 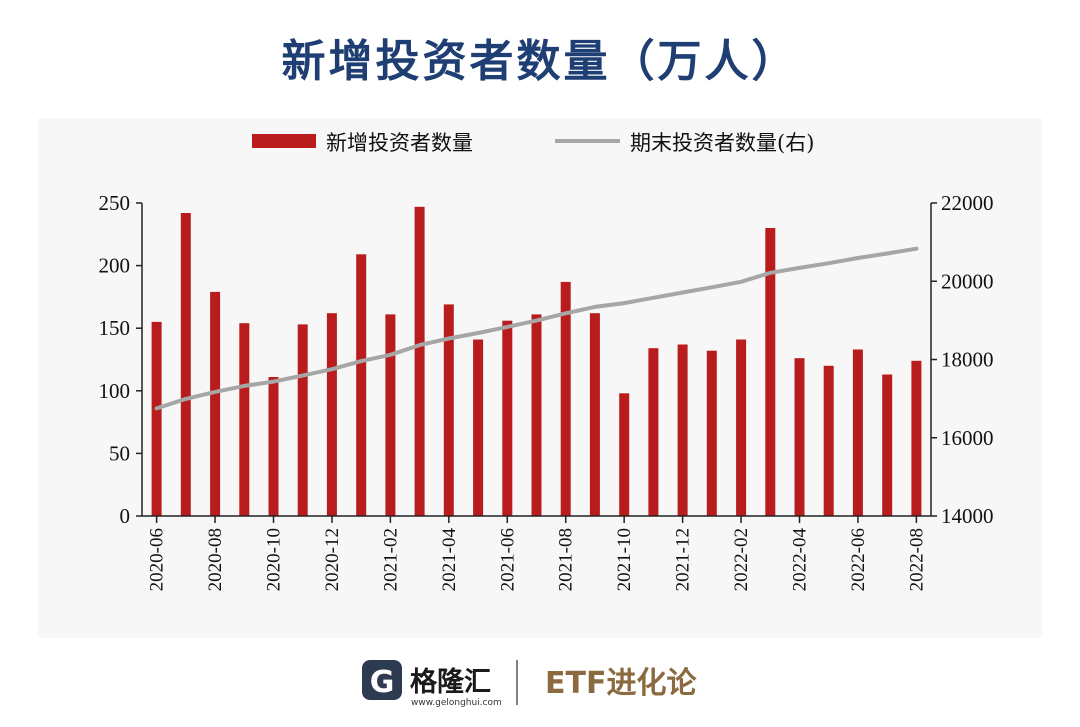 I want to click on left-axis-tick-label: 100, so click(x=115, y=391).